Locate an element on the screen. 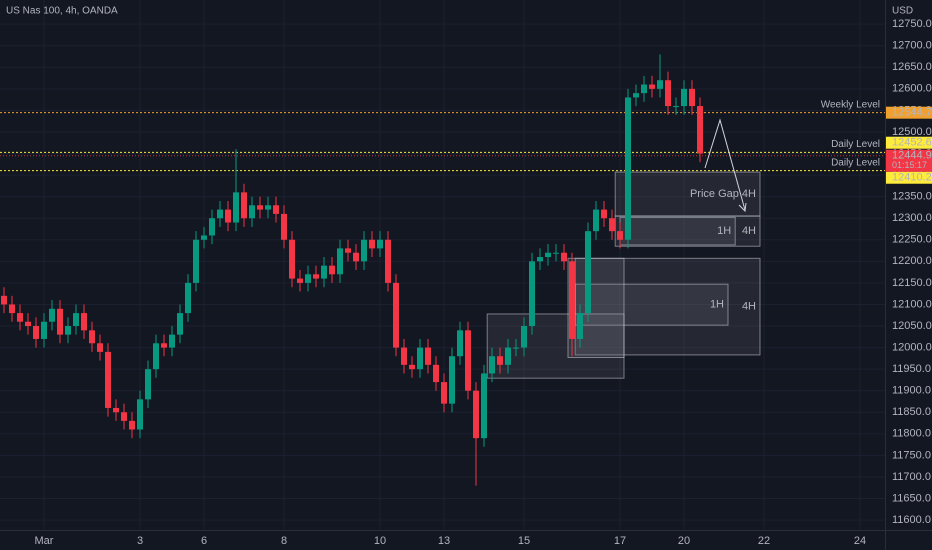 The height and width of the screenshot is (550, 932). zone-label: 4H is located at coordinates (749, 231).